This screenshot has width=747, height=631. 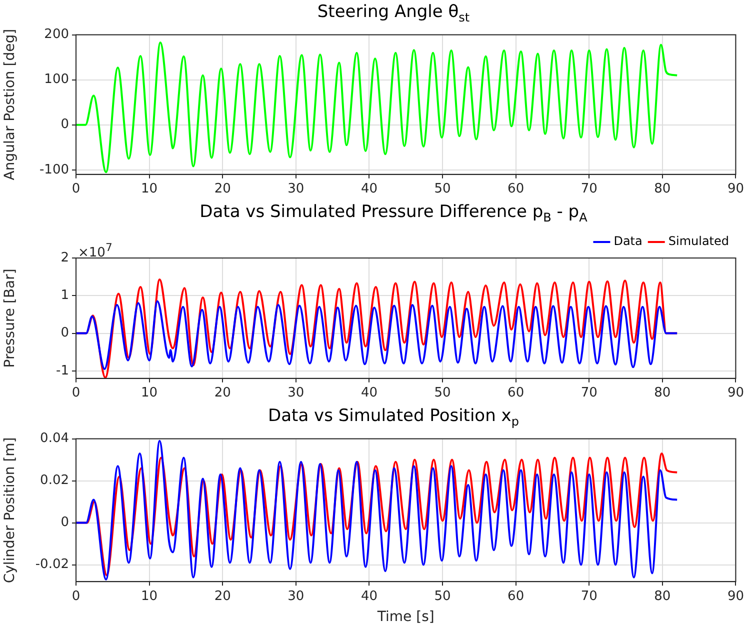 What do you see at coordinates (10, 510) in the screenshot?
I see `y-axis-title: Cylinder Position [m]` at bounding box center [10, 510].